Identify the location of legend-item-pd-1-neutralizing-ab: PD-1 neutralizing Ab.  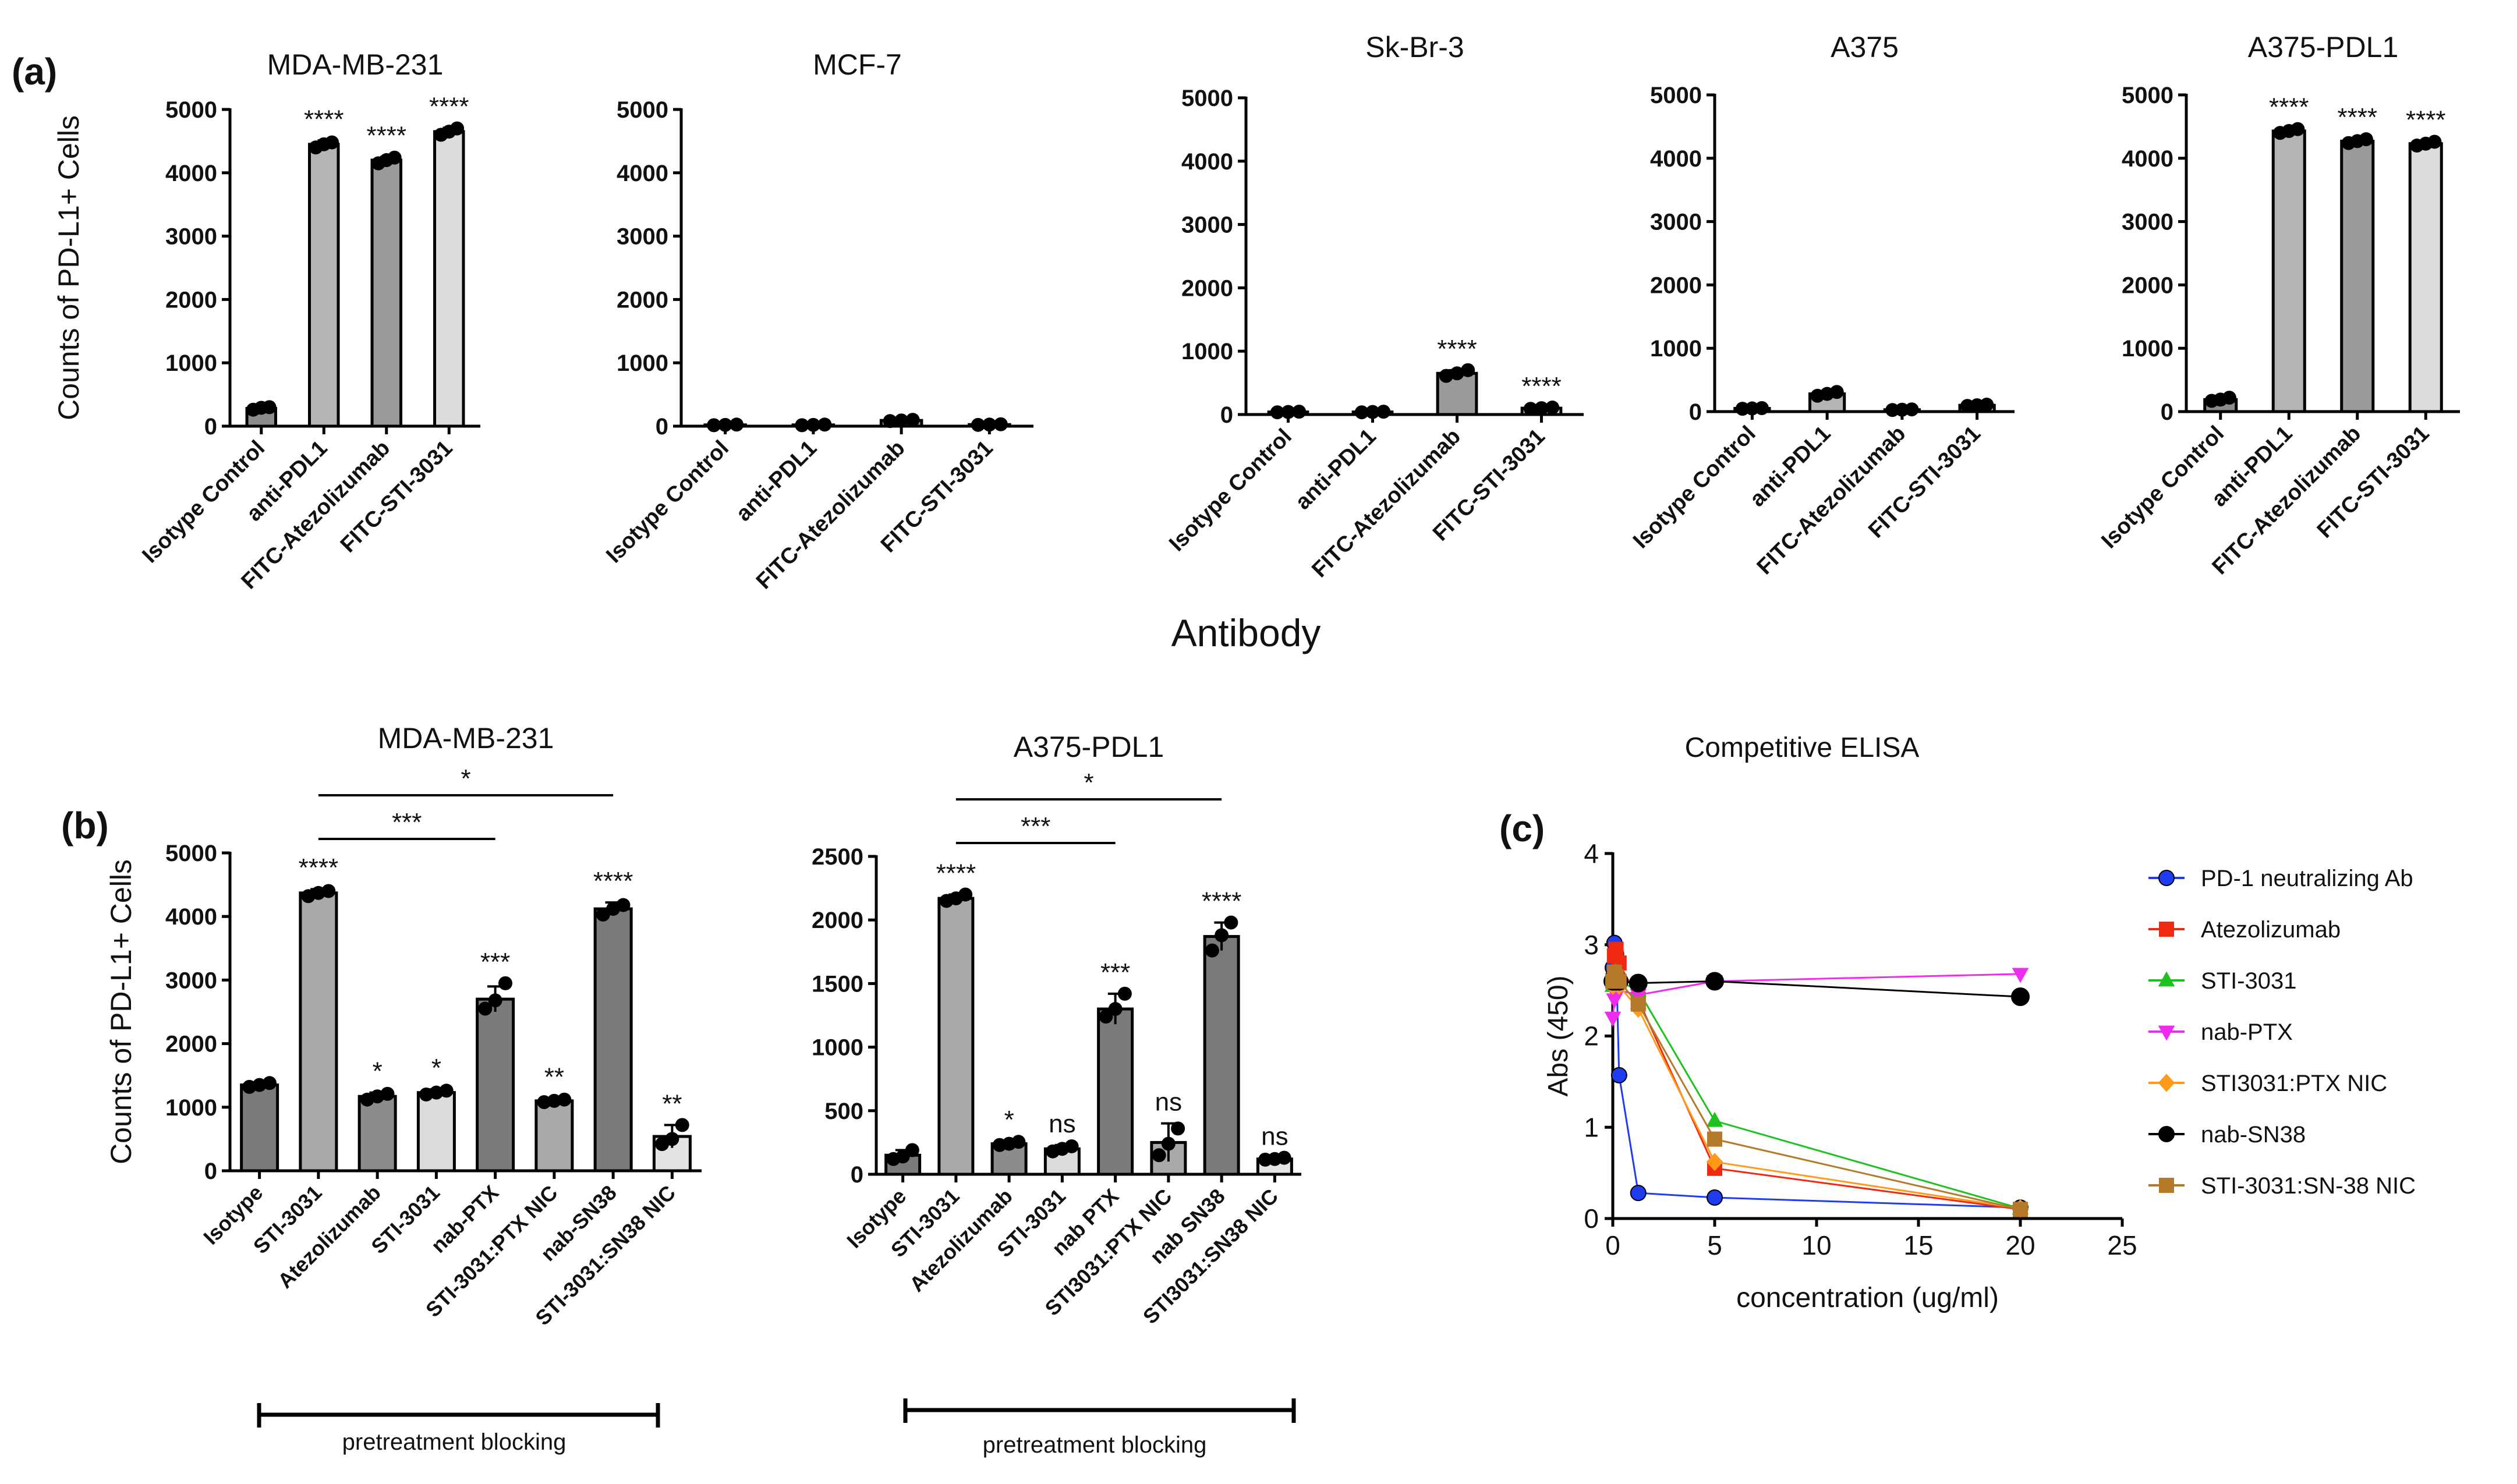
(2281, 878).